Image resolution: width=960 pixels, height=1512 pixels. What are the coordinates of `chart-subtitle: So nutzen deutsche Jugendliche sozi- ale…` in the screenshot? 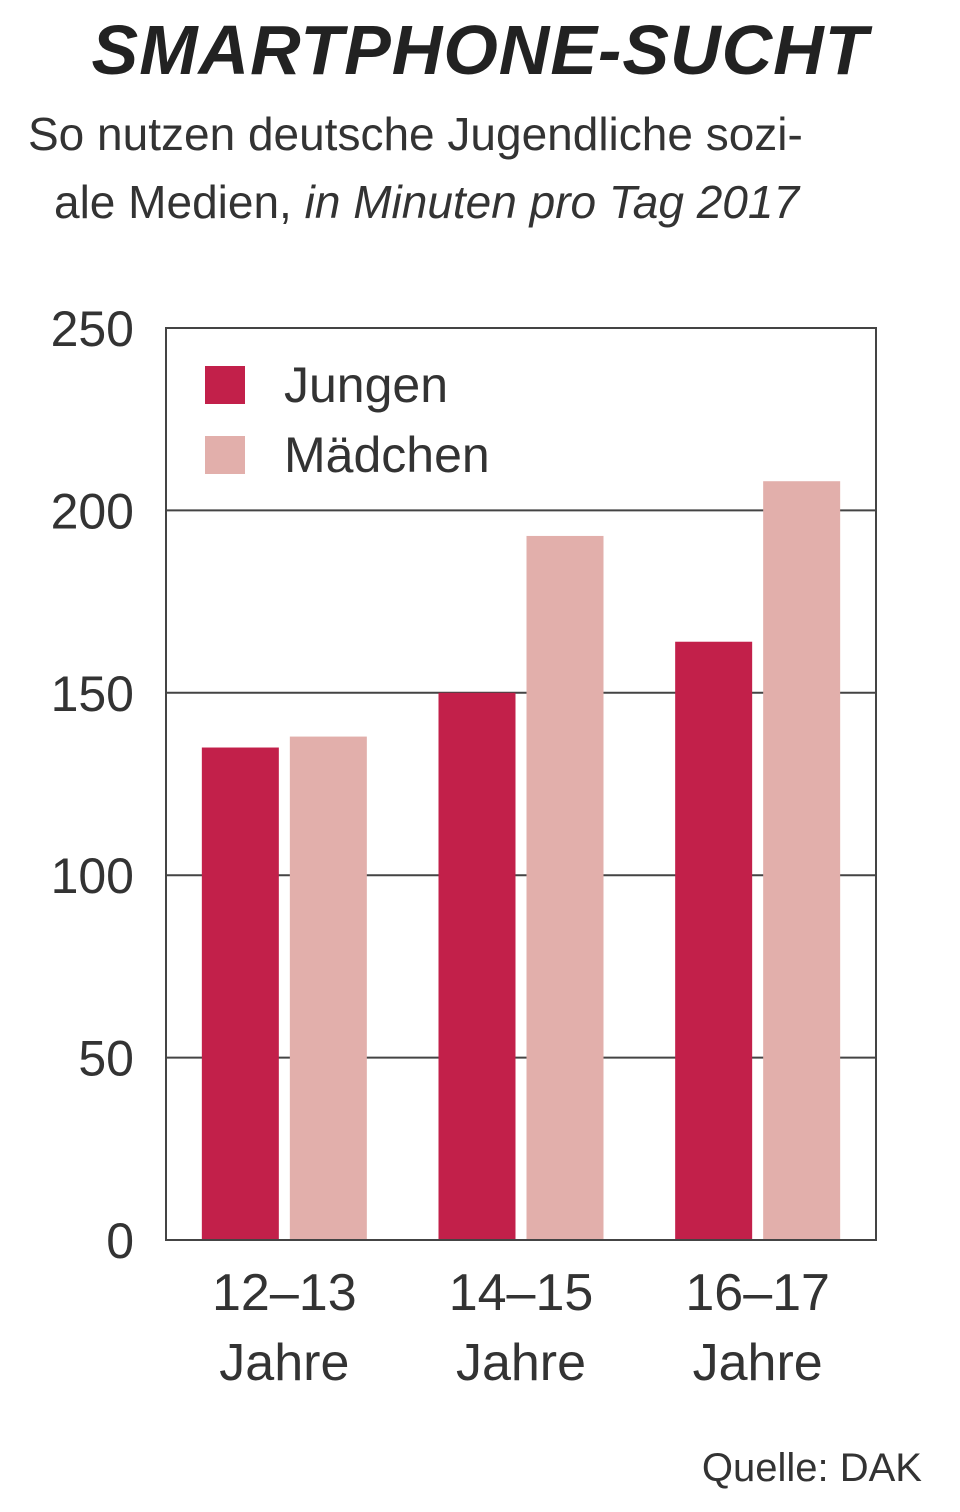 It's located at (483, 168).